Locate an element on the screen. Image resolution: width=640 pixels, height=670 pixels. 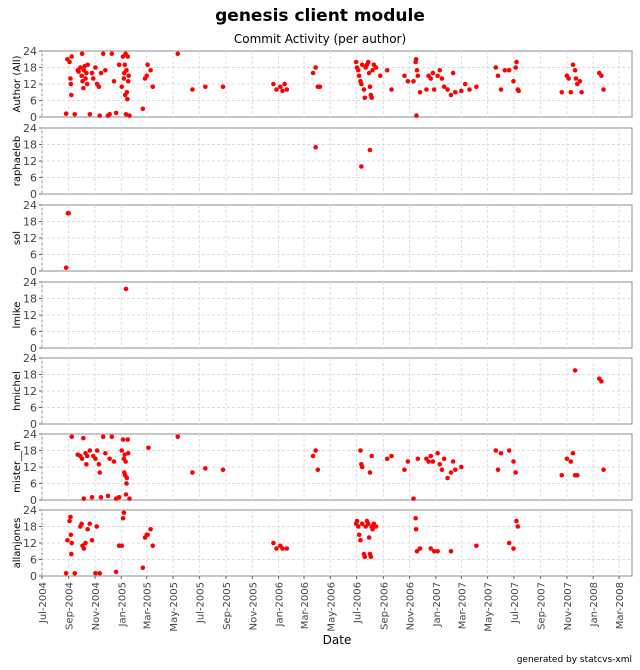
y-tick-label: 6 is located at coordinates (33, 178).